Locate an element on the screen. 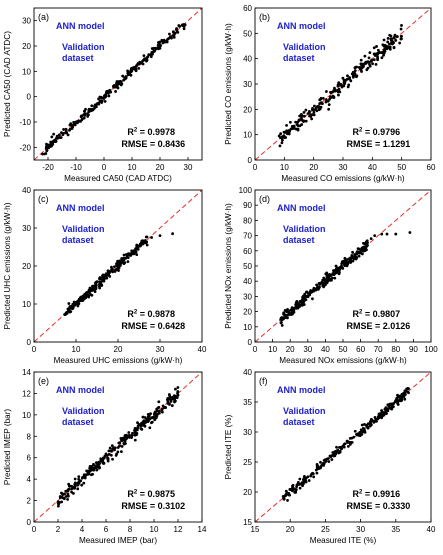 This screenshot has height=555, width=443. y-tick-label: 10 is located at coordinates (26, 71).